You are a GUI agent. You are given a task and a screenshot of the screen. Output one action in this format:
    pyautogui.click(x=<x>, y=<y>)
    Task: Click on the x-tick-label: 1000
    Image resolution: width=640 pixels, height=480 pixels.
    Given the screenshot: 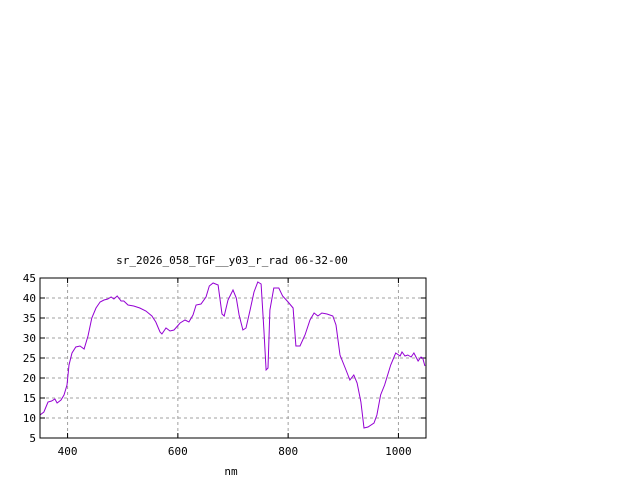 What is the action you would take?
    pyautogui.click(x=398, y=451)
    